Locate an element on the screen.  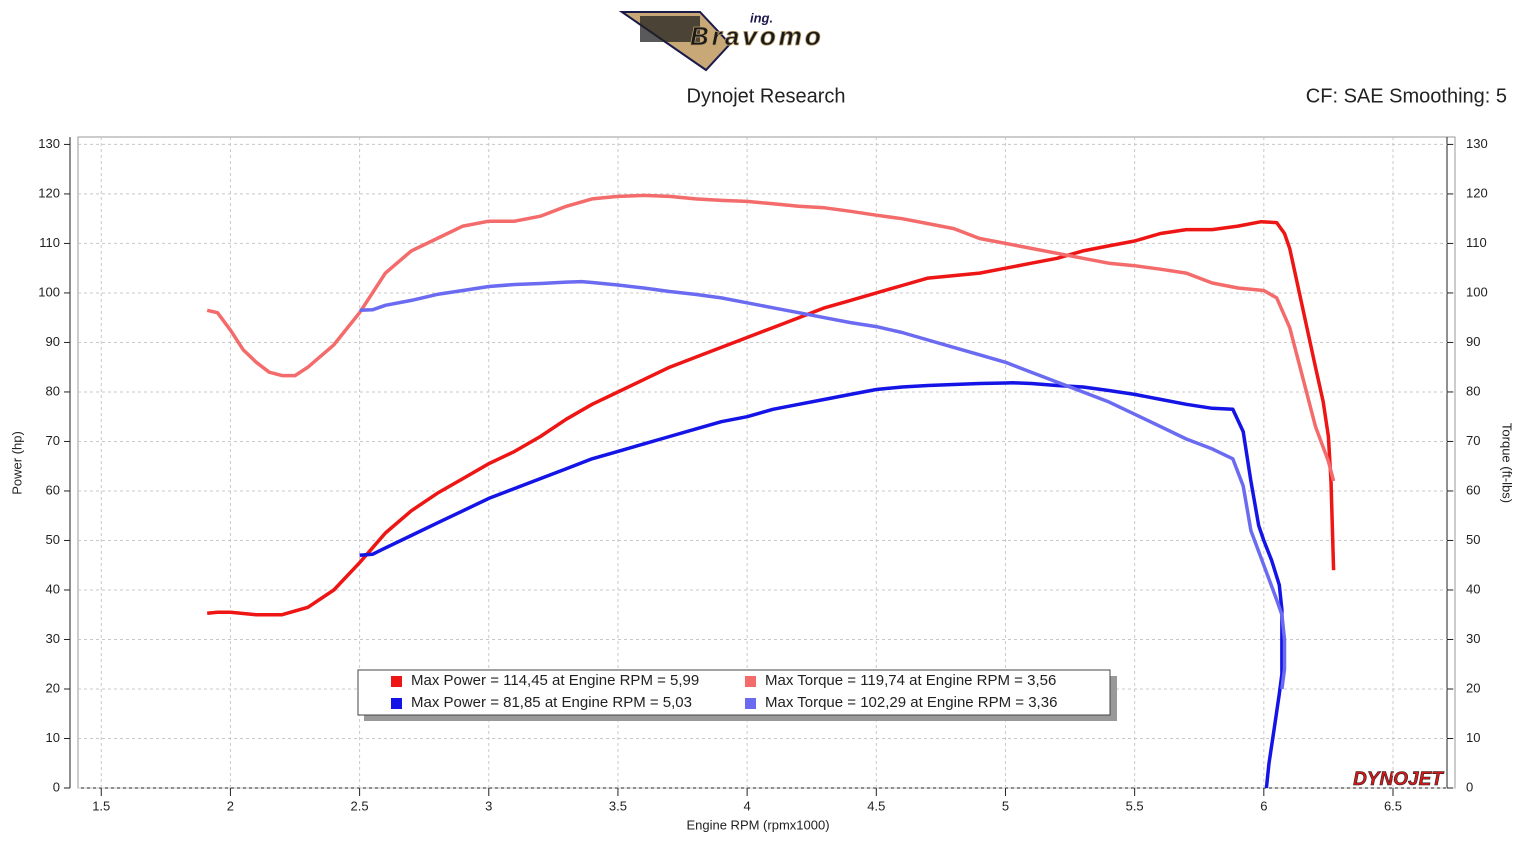
x-tick-label: 6.5 is located at coordinates (1393, 805).